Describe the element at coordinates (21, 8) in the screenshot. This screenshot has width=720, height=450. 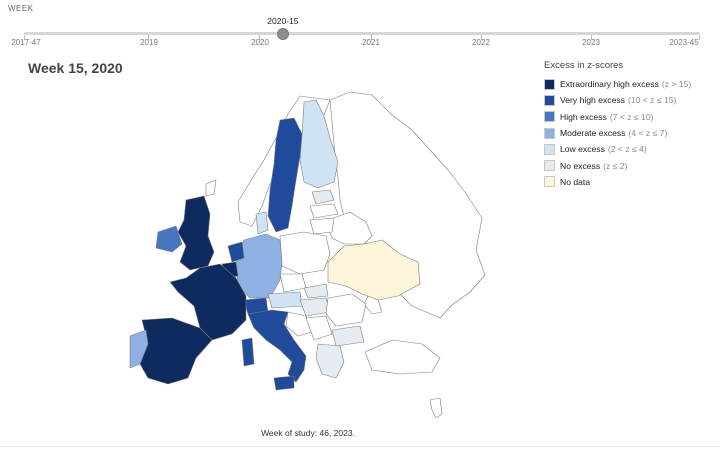
I see `timeline-label: WEEK` at that location.